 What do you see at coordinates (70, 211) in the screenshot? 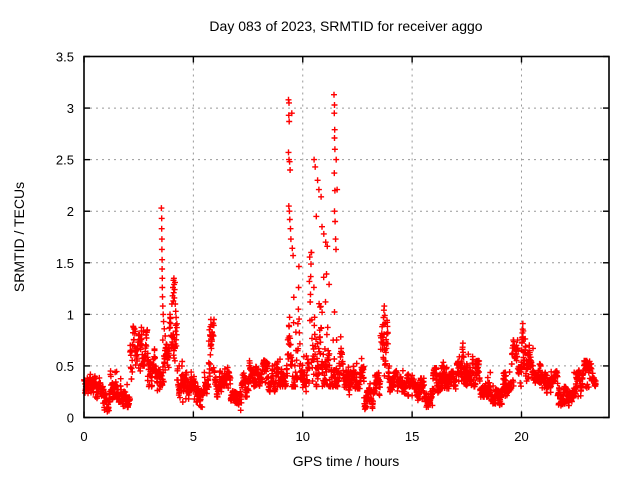
I see `y-tick-label: 2` at bounding box center [70, 211].